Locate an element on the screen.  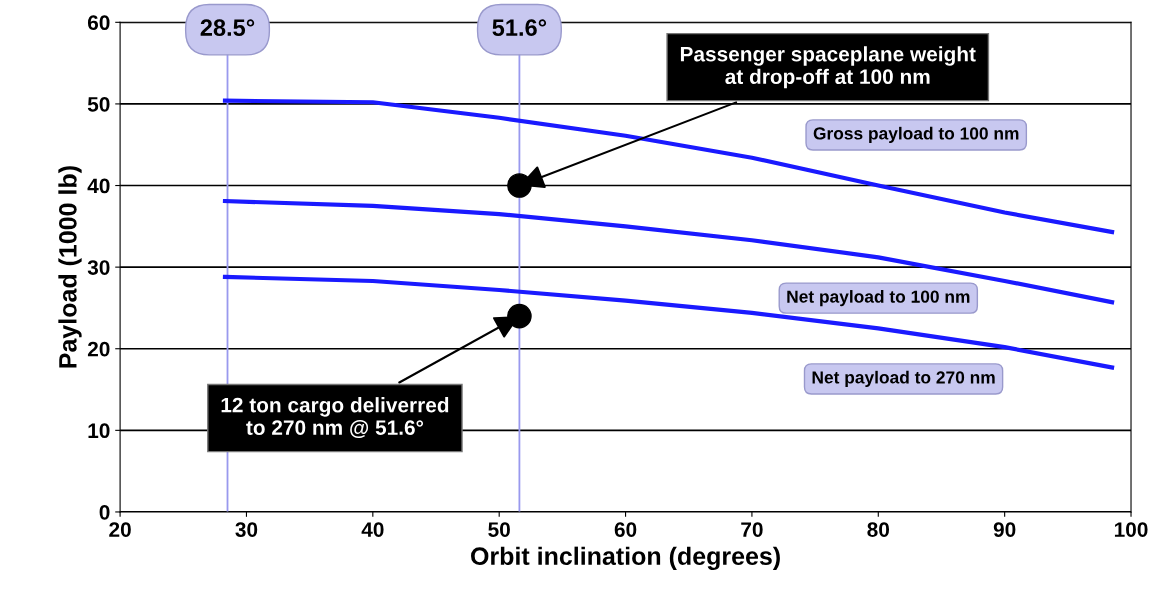
ref-line-label: 51.6° is located at coordinates (519, 27).